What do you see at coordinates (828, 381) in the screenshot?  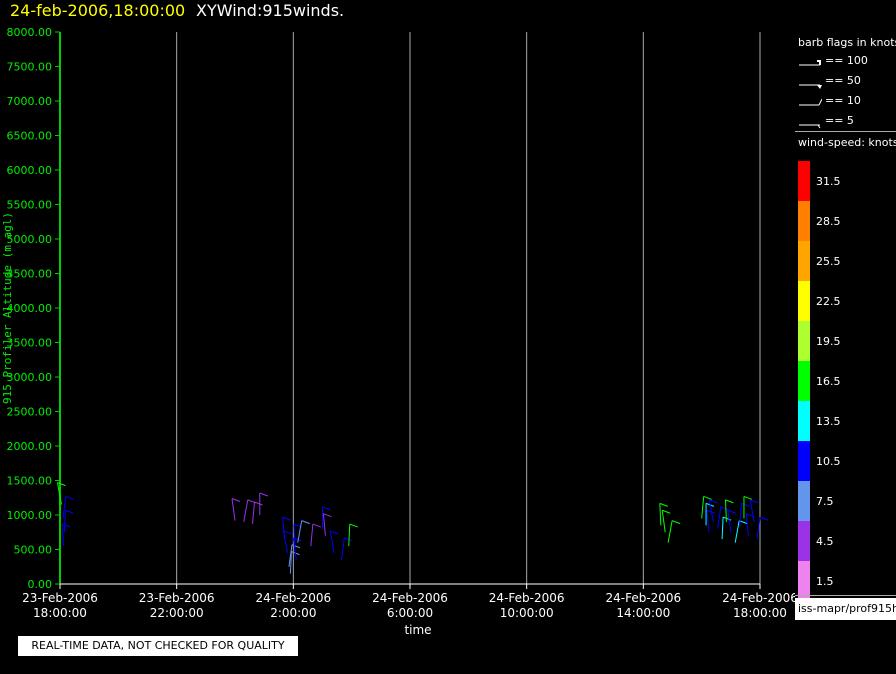 I see `colorbar-label: 16.5` at bounding box center [828, 381].